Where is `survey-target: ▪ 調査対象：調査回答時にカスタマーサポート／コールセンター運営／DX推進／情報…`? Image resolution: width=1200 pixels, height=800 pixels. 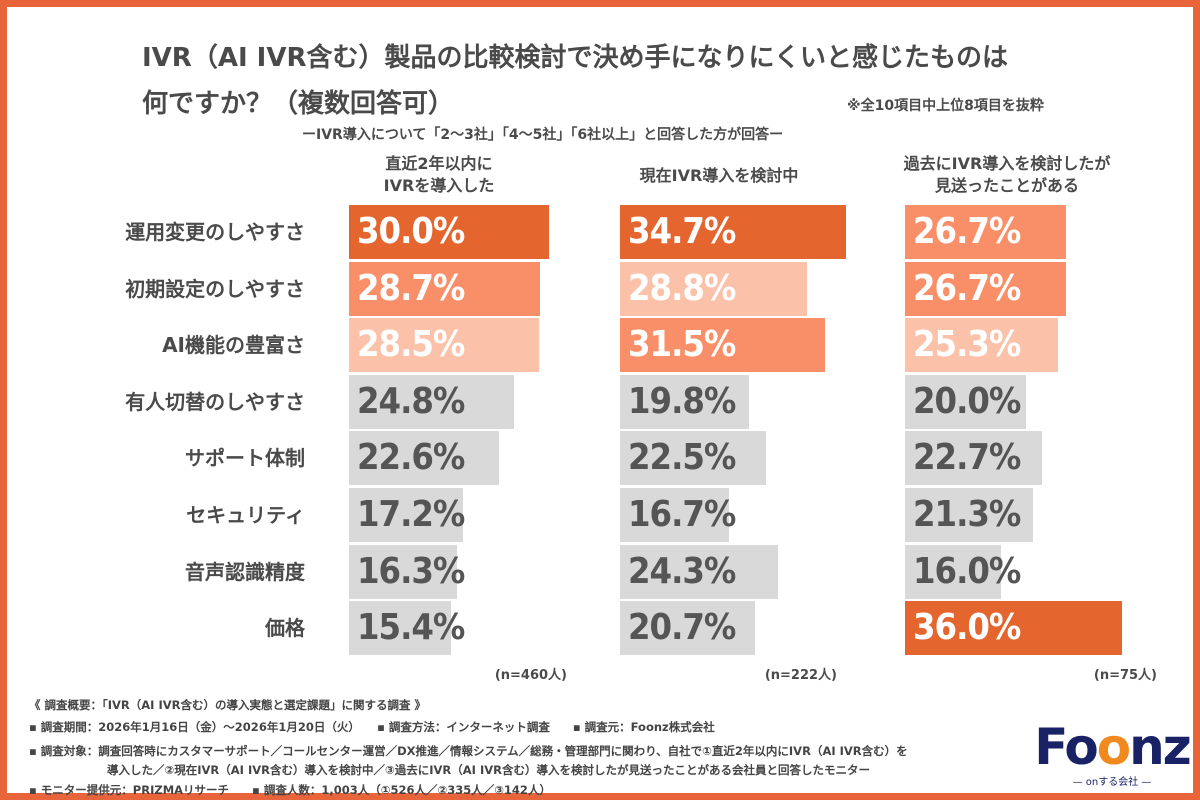 survey-target: ▪ 調査対象：調査回答時にカスタマーサポート／コールセンター運営／DX推進／情報… is located at coordinates (468, 751).